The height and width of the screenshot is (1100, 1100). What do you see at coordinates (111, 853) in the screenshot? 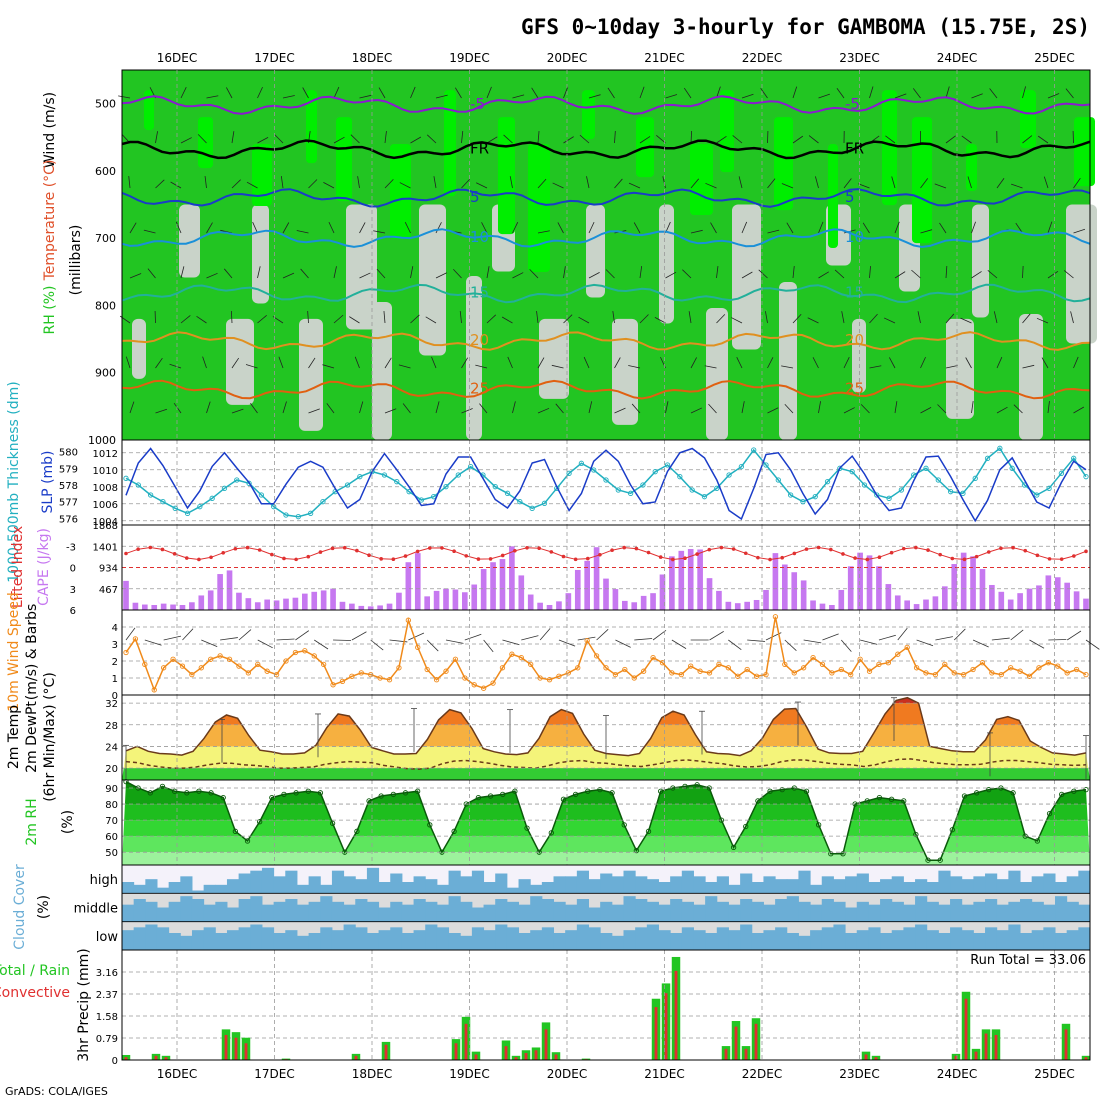
I see `rh-tick: 50` at bounding box center [111, 853].